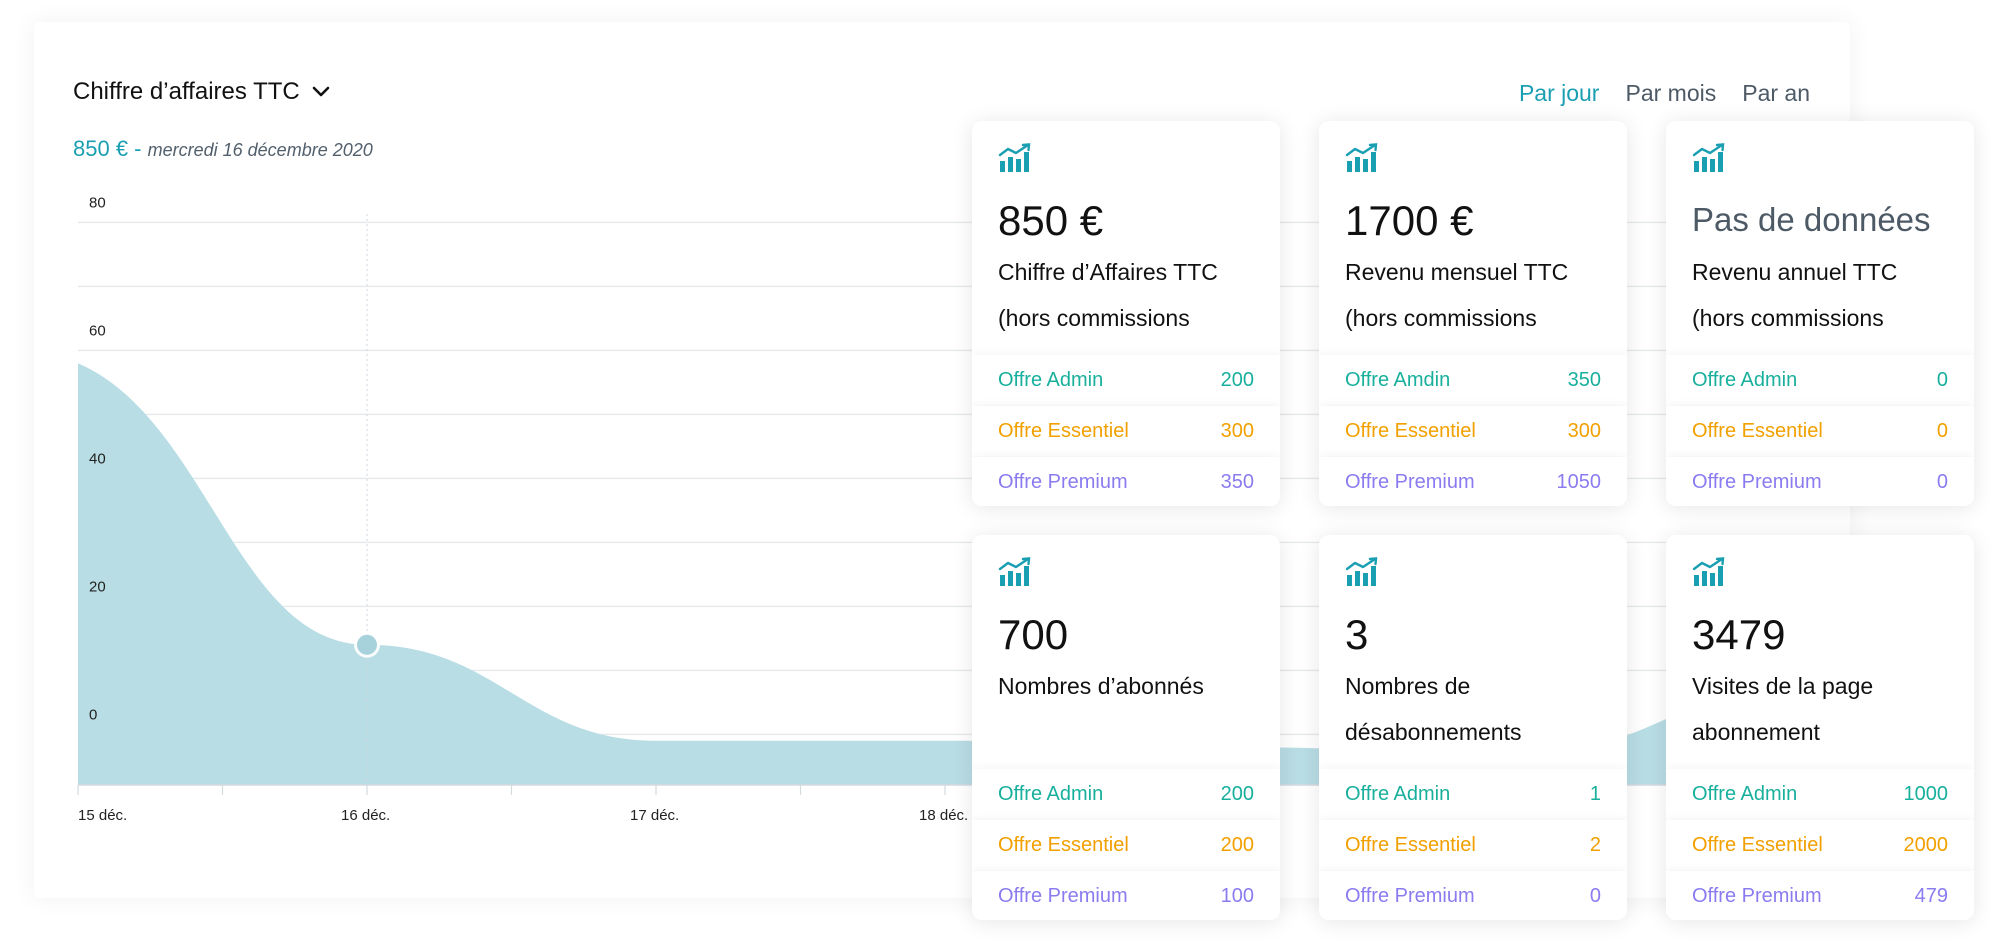 The image size is (2000, 952). I want to click on selected-point-value: 850 €, so click(101, 148).